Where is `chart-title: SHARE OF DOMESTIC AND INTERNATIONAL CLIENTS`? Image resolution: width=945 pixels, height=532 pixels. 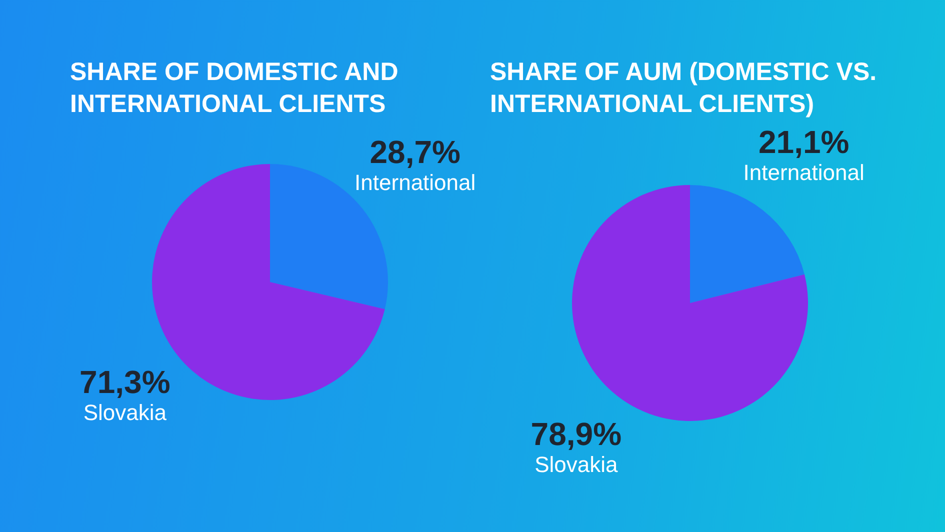
chart-title: SHARE OF DOMESTIC AND INTERNATIONAL CLIENTS is located at coordinates (234, 88).